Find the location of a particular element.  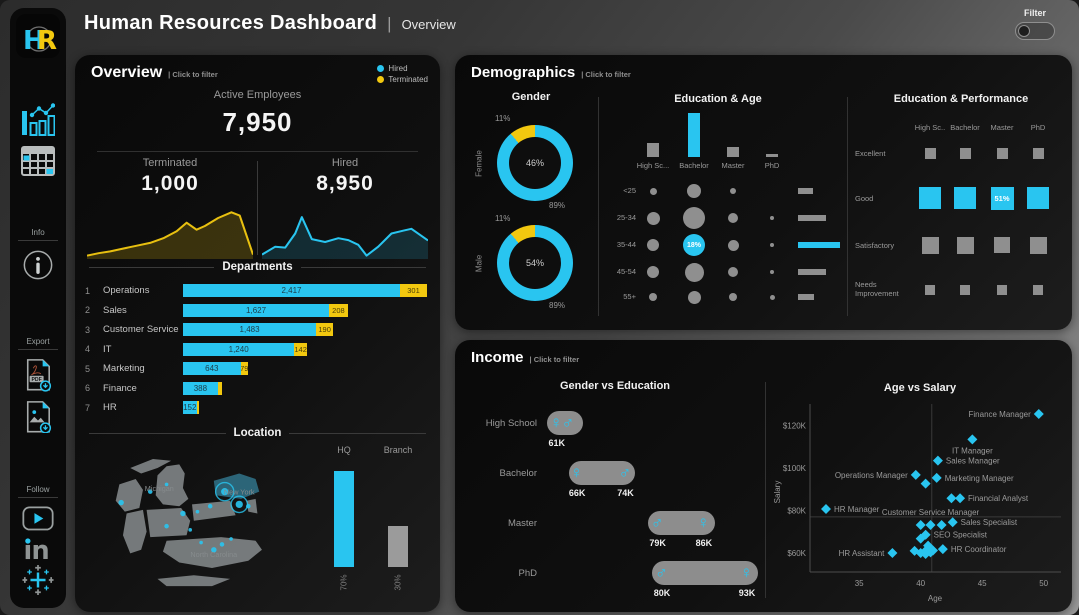

department-terminated-bar: 301 is located at coordinates (413, 291).